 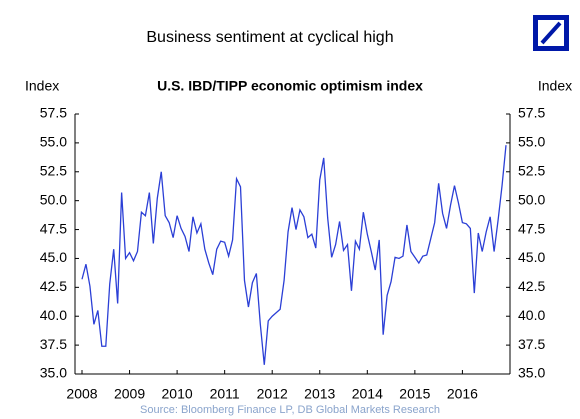 What do you see at coordinates (531, 199) in the screenshot?
I see `y2-tick-label: 50.0` at bounding box center [531, 199].